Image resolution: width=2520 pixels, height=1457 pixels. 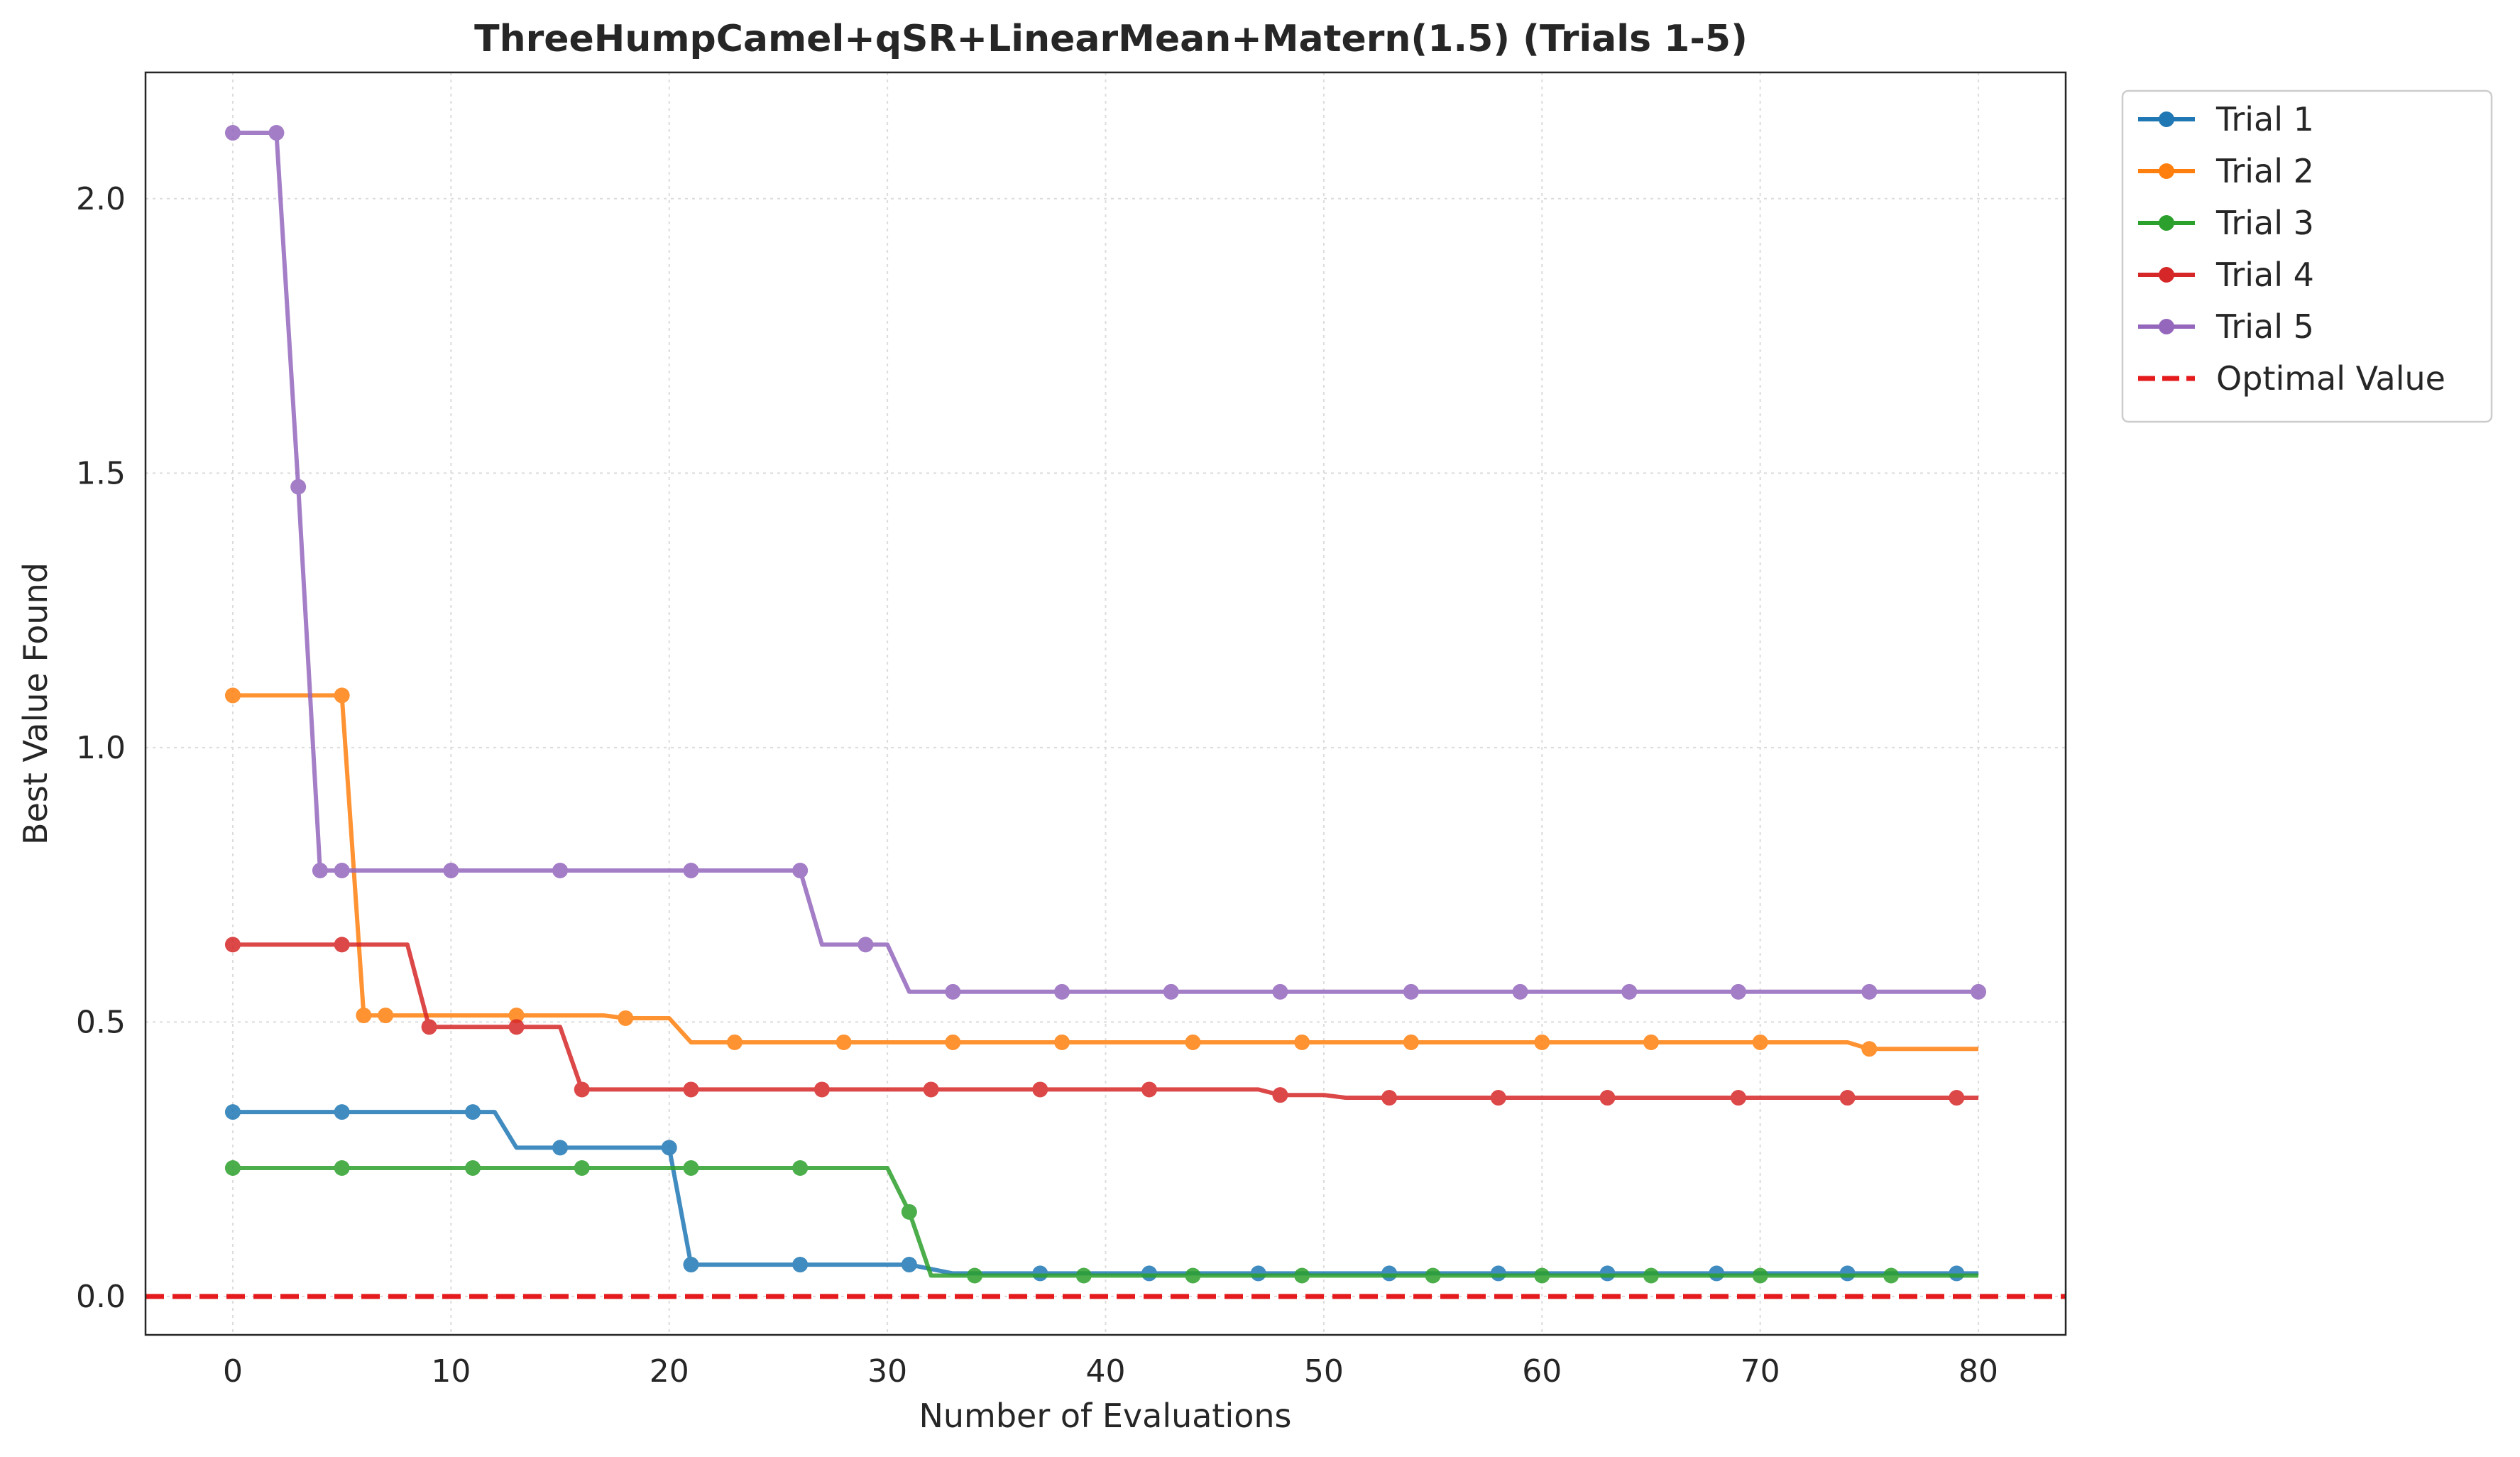 What do you see at coordinates (233, 1371) in the screenshot?
I see `x-tick-label: 0` at bounding box center [233, 1371].